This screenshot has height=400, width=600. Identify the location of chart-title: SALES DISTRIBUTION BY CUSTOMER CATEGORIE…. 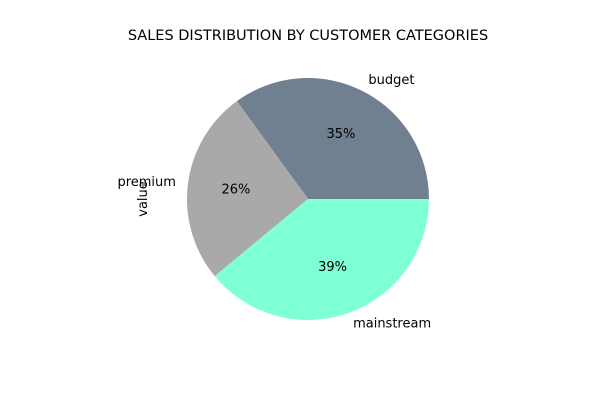
(308, 36).